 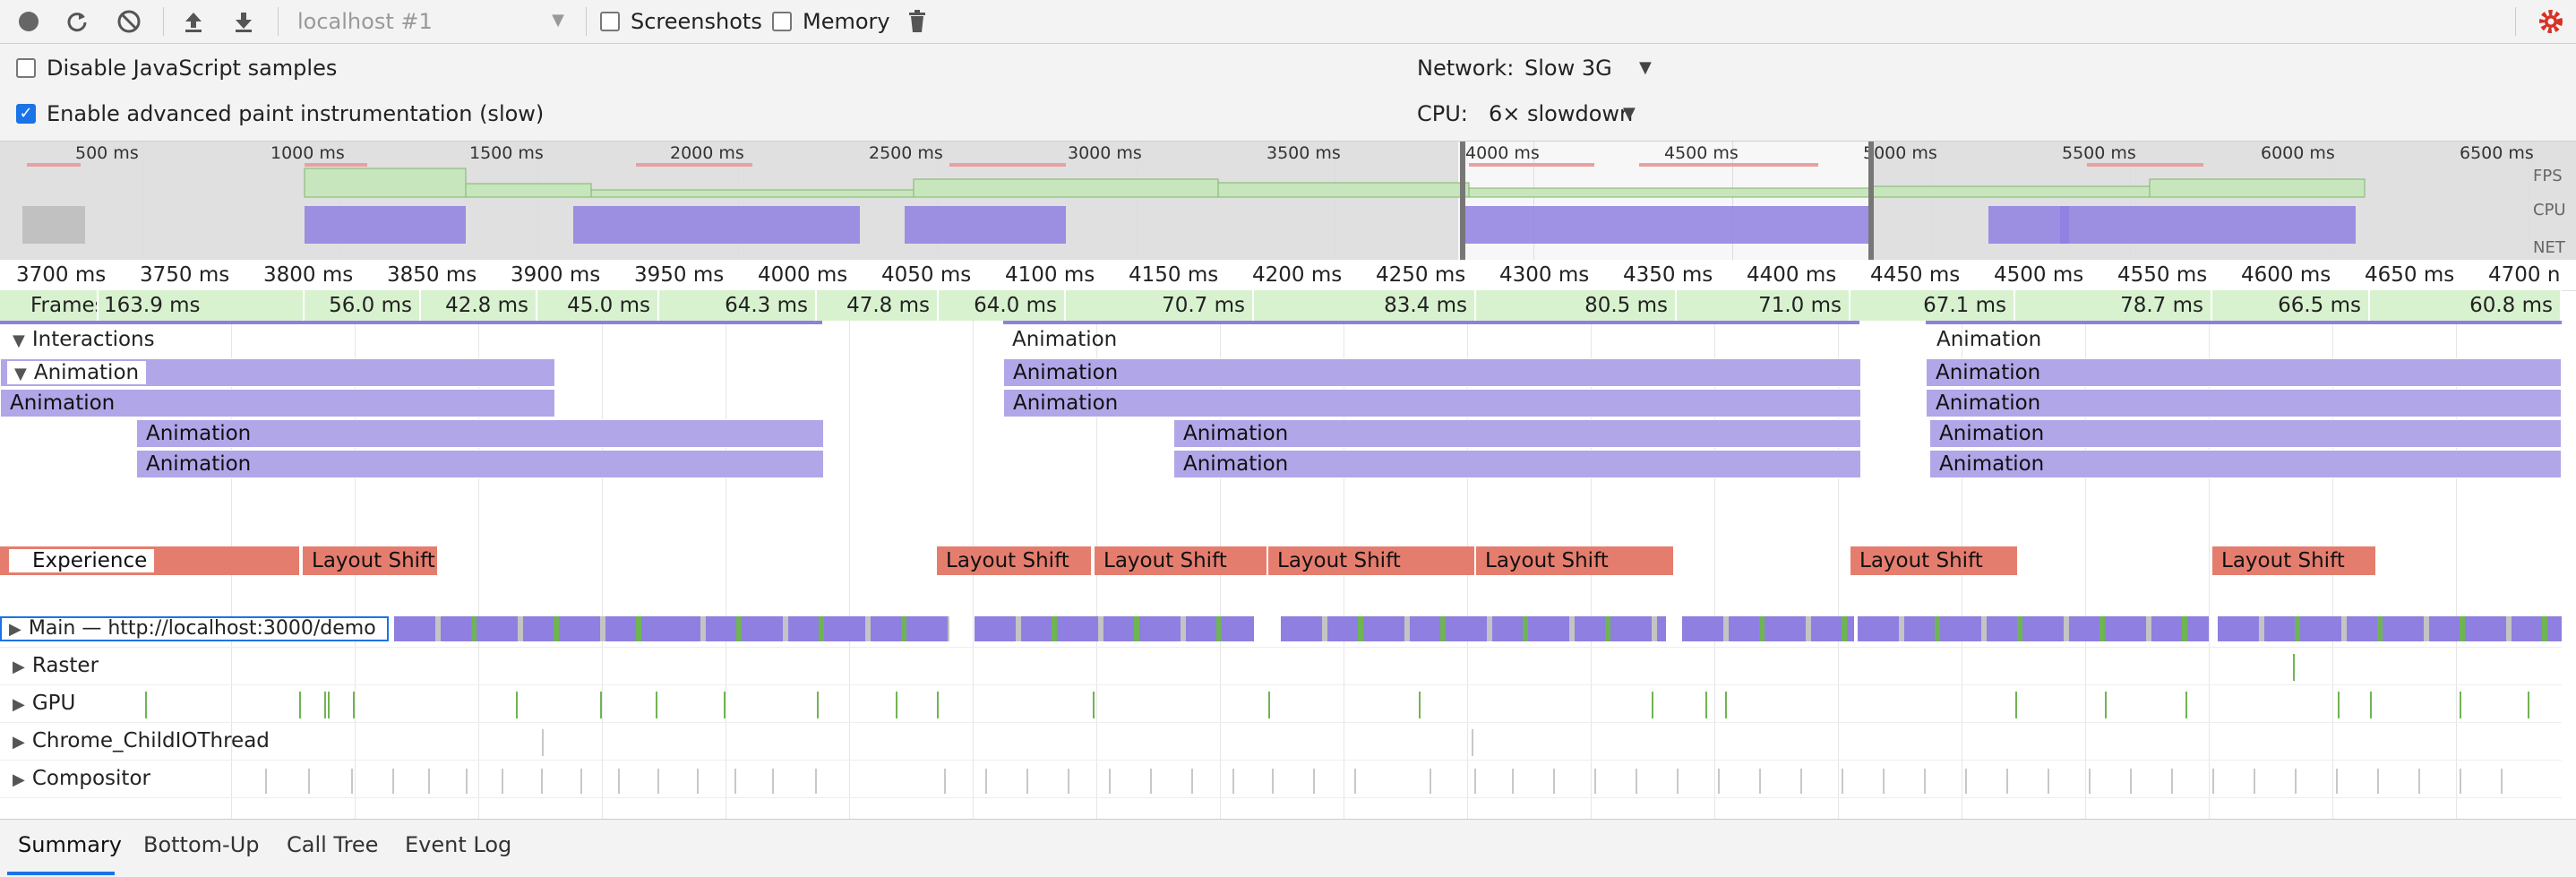 I want to click on frame-item: 60.8 ms, so click(x=2466, y=305).